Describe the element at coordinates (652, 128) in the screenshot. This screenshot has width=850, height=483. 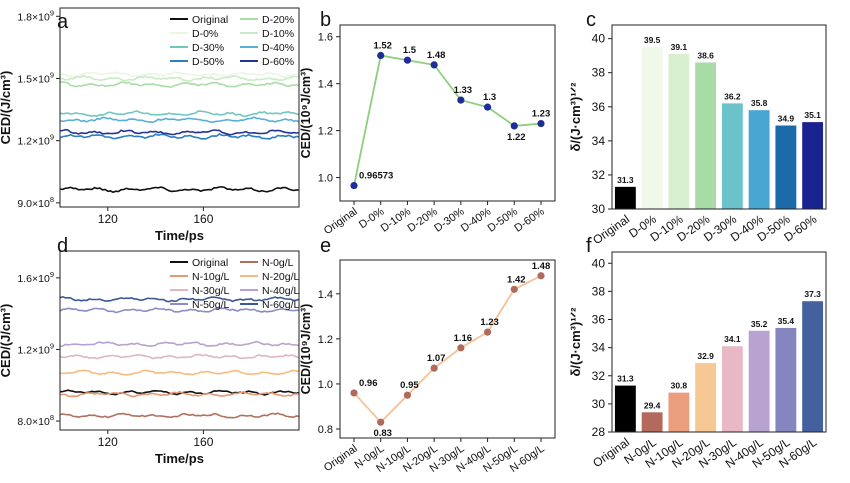
I see `bar-D-0%` at that location.